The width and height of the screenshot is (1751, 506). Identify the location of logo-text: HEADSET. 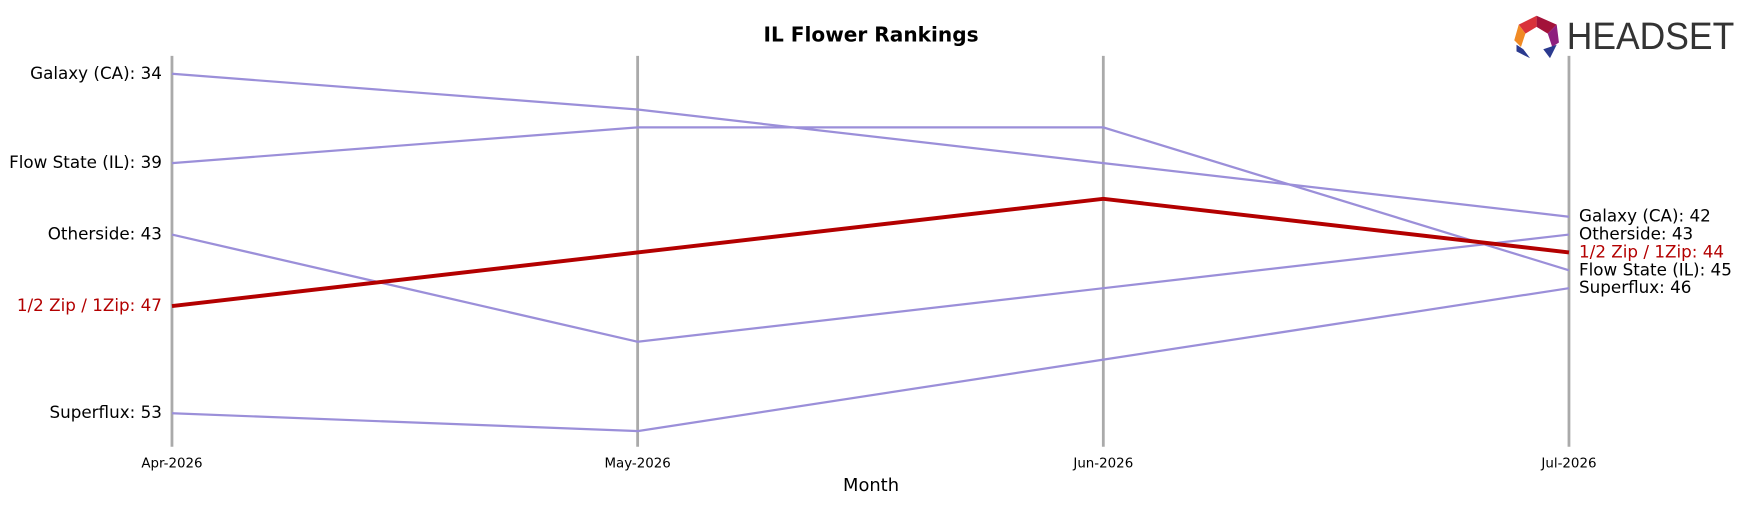
(1651, 37).